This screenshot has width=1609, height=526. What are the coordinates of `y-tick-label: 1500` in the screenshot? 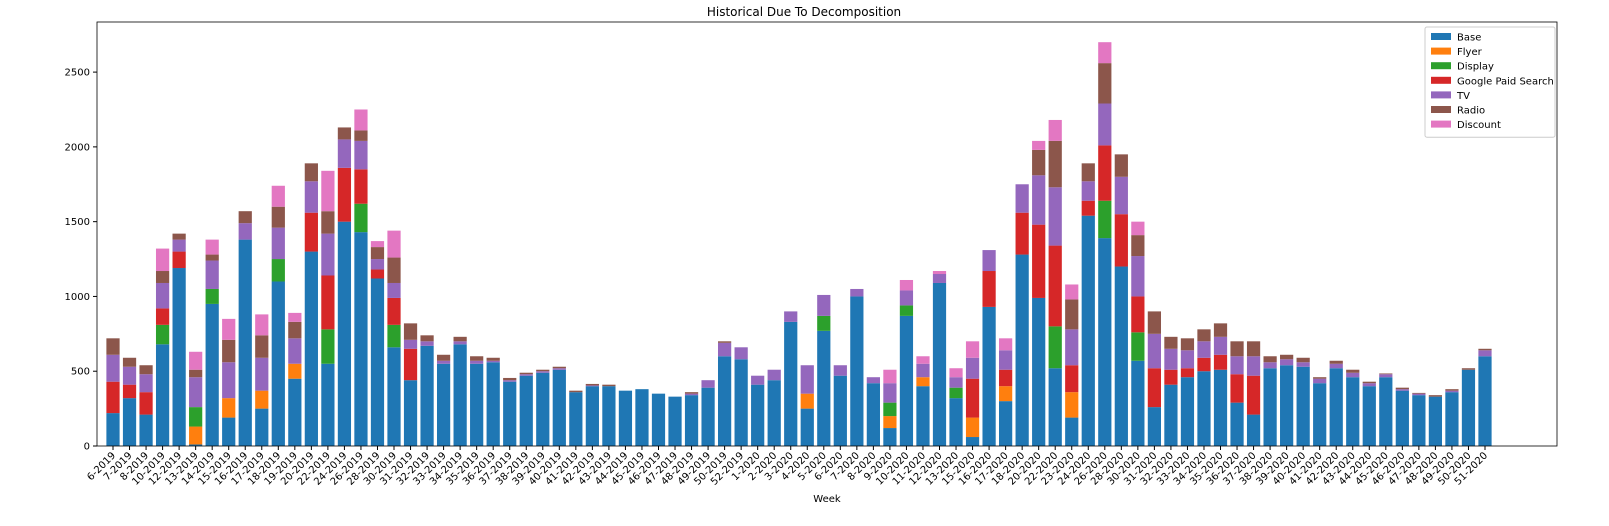 It's located at (77, 222).